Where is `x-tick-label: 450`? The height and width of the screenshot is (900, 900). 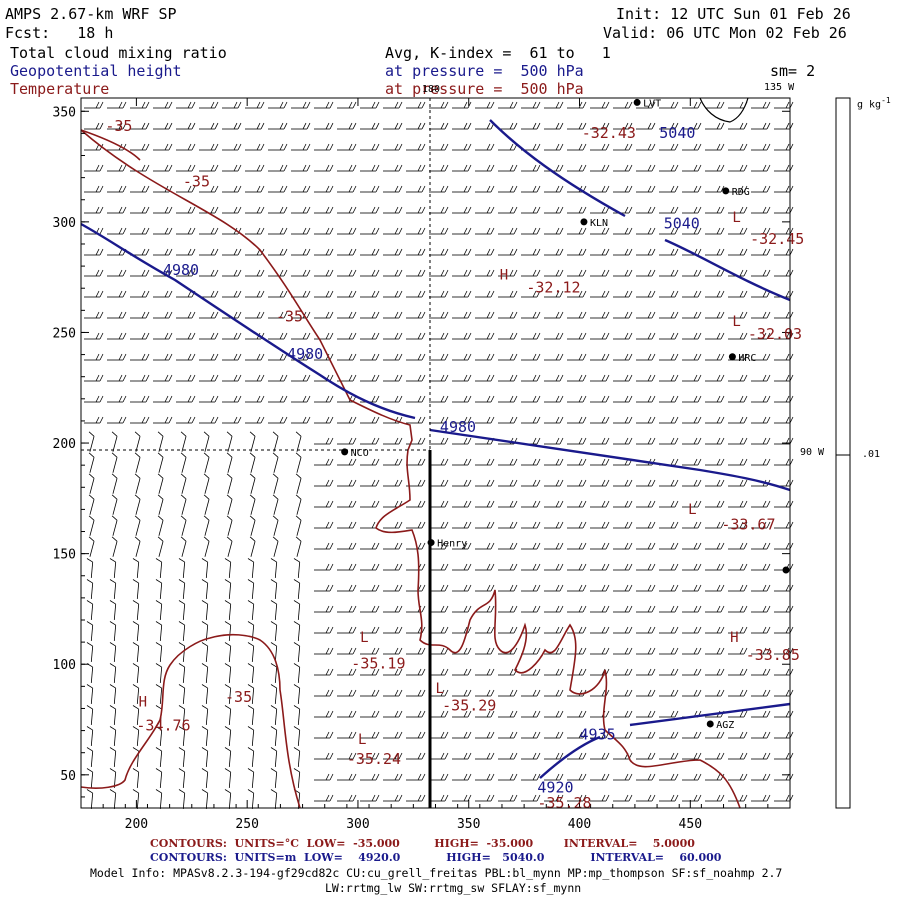 x-tick-label: 450 is located at coordinates (690, 824).